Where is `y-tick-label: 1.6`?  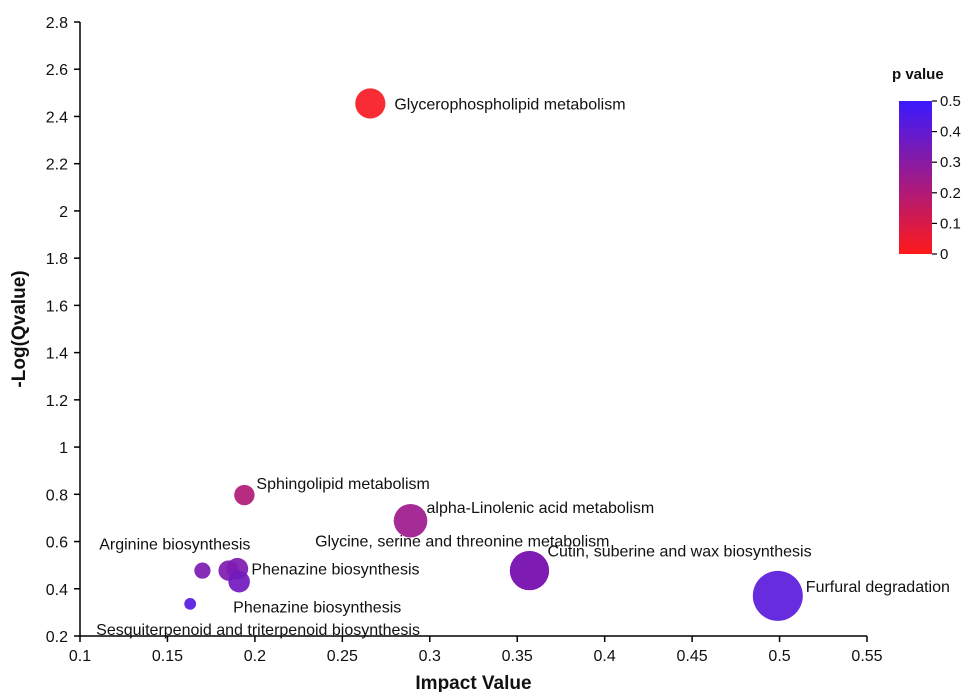
y-tick-label: 1.6 is located at coordinates (57, 306).